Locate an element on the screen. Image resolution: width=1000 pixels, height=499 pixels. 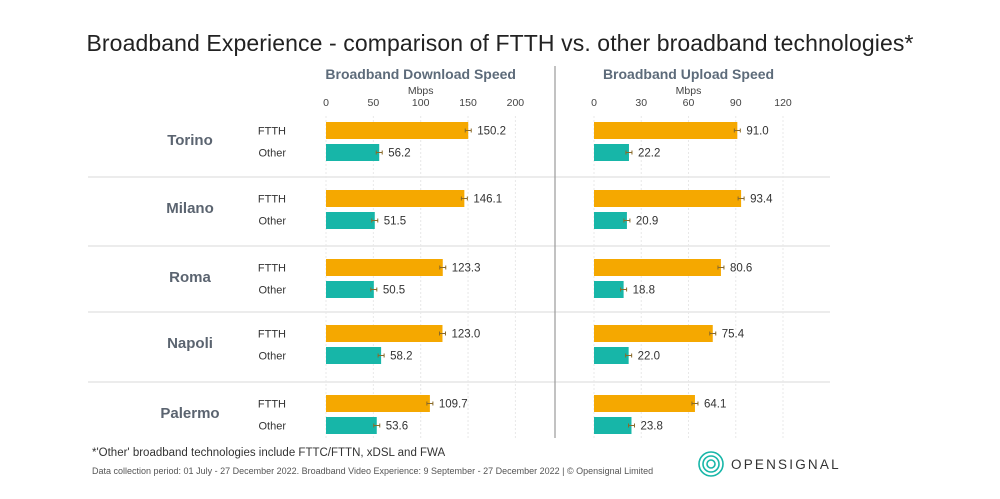
data-label: 18.8 is located at coordinates (644, 291).